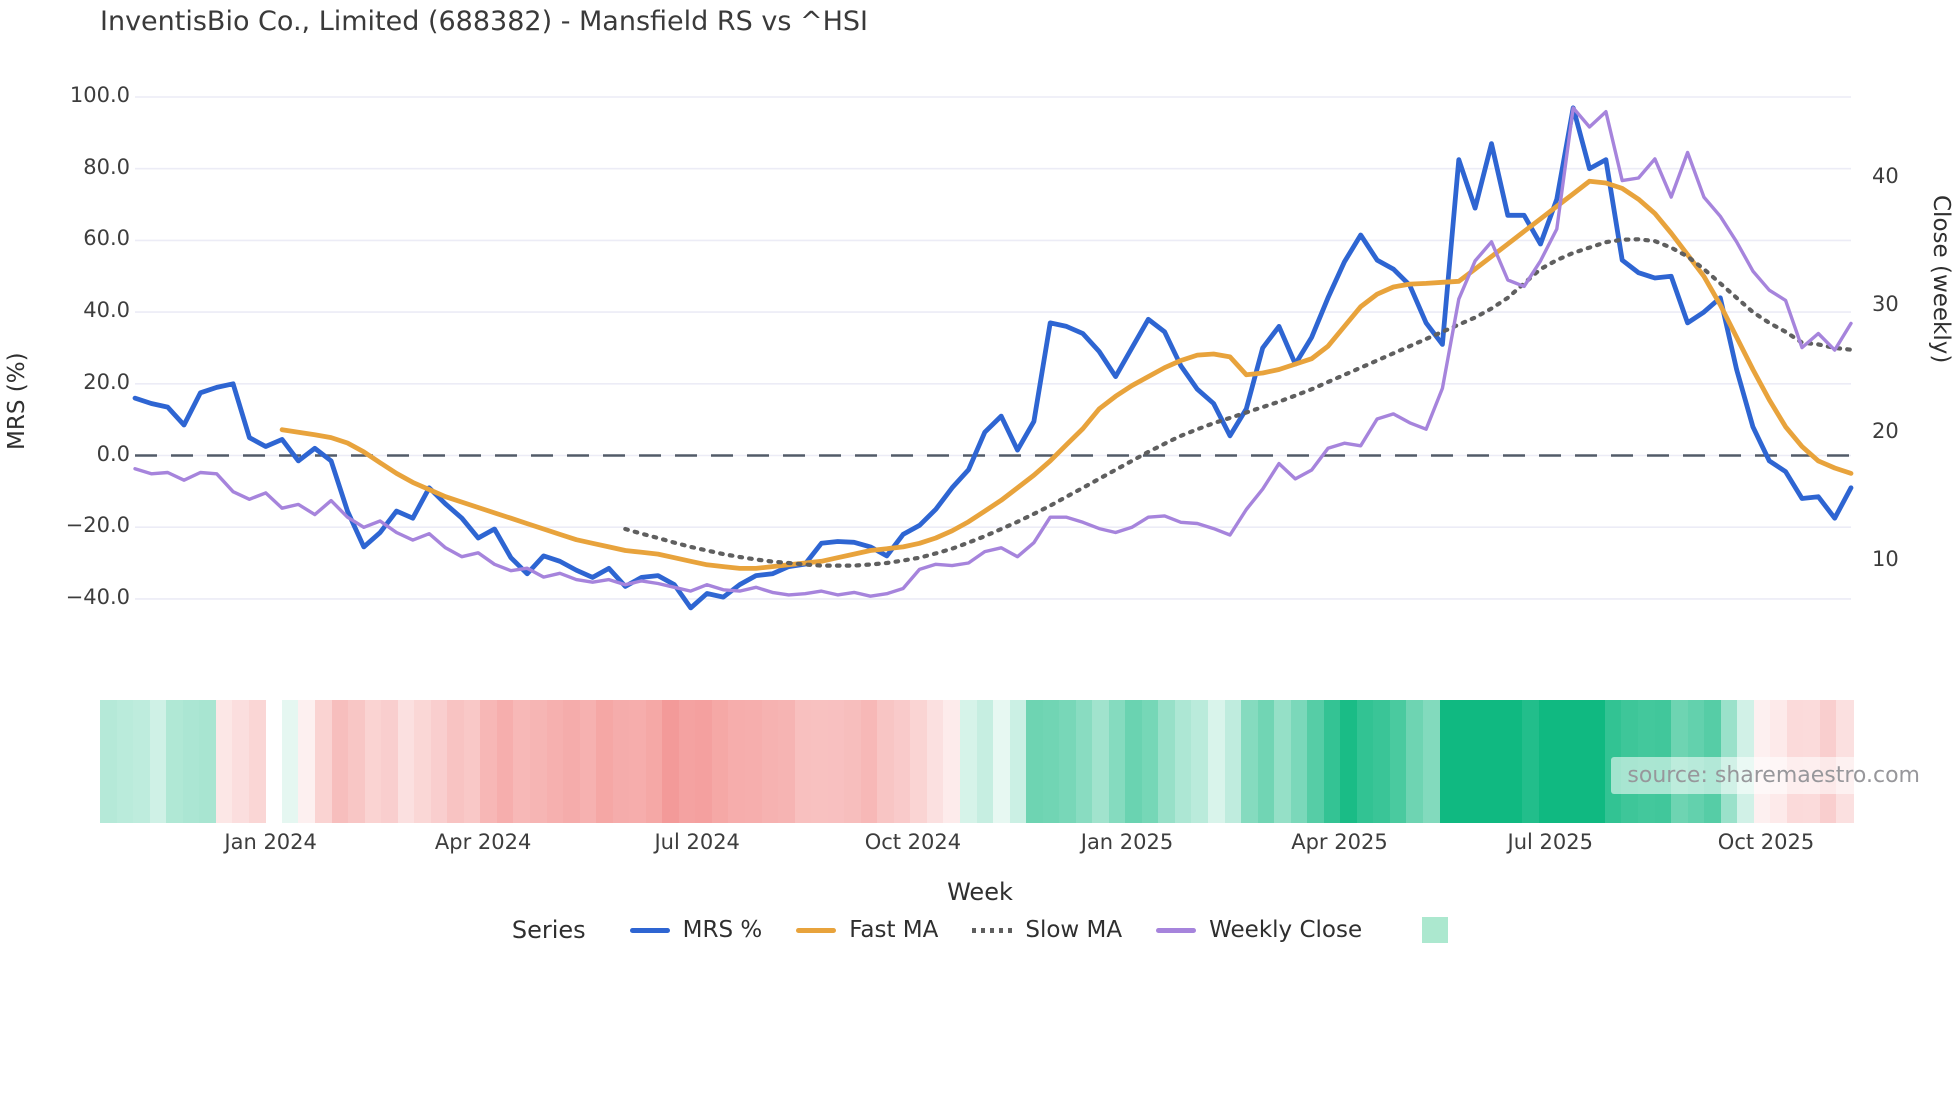  What do you see at coordinates (270, 842) in the screenshot?
I see `x-tick-label: Jan 2024` at bounding box center [270, 842].